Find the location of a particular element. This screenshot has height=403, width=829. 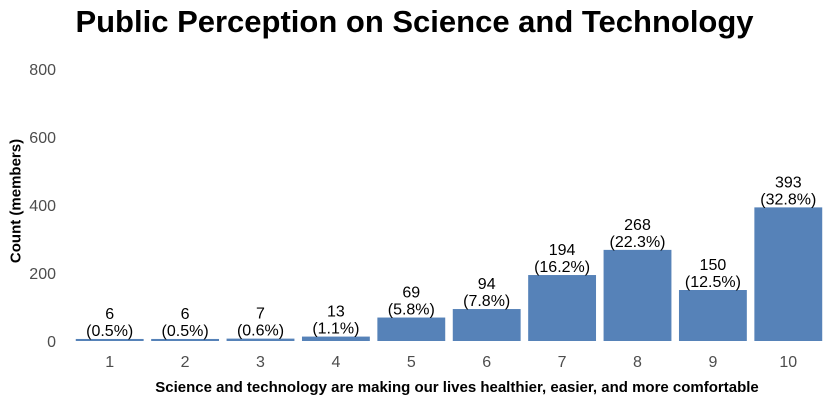

bar-count-label: 150 is located at coordinates (713, 265).